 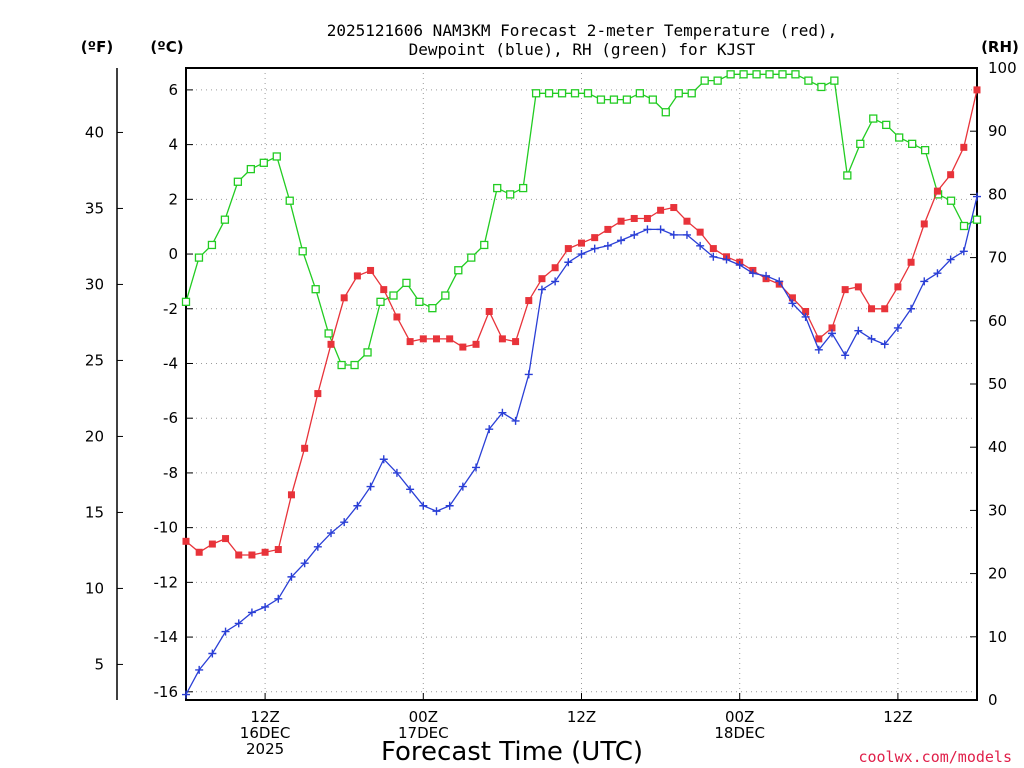 What do you see at coordinates (166, 528) in the screenshot?
I see `celsius-tick-label: -10` at bounding box center [166, 528].